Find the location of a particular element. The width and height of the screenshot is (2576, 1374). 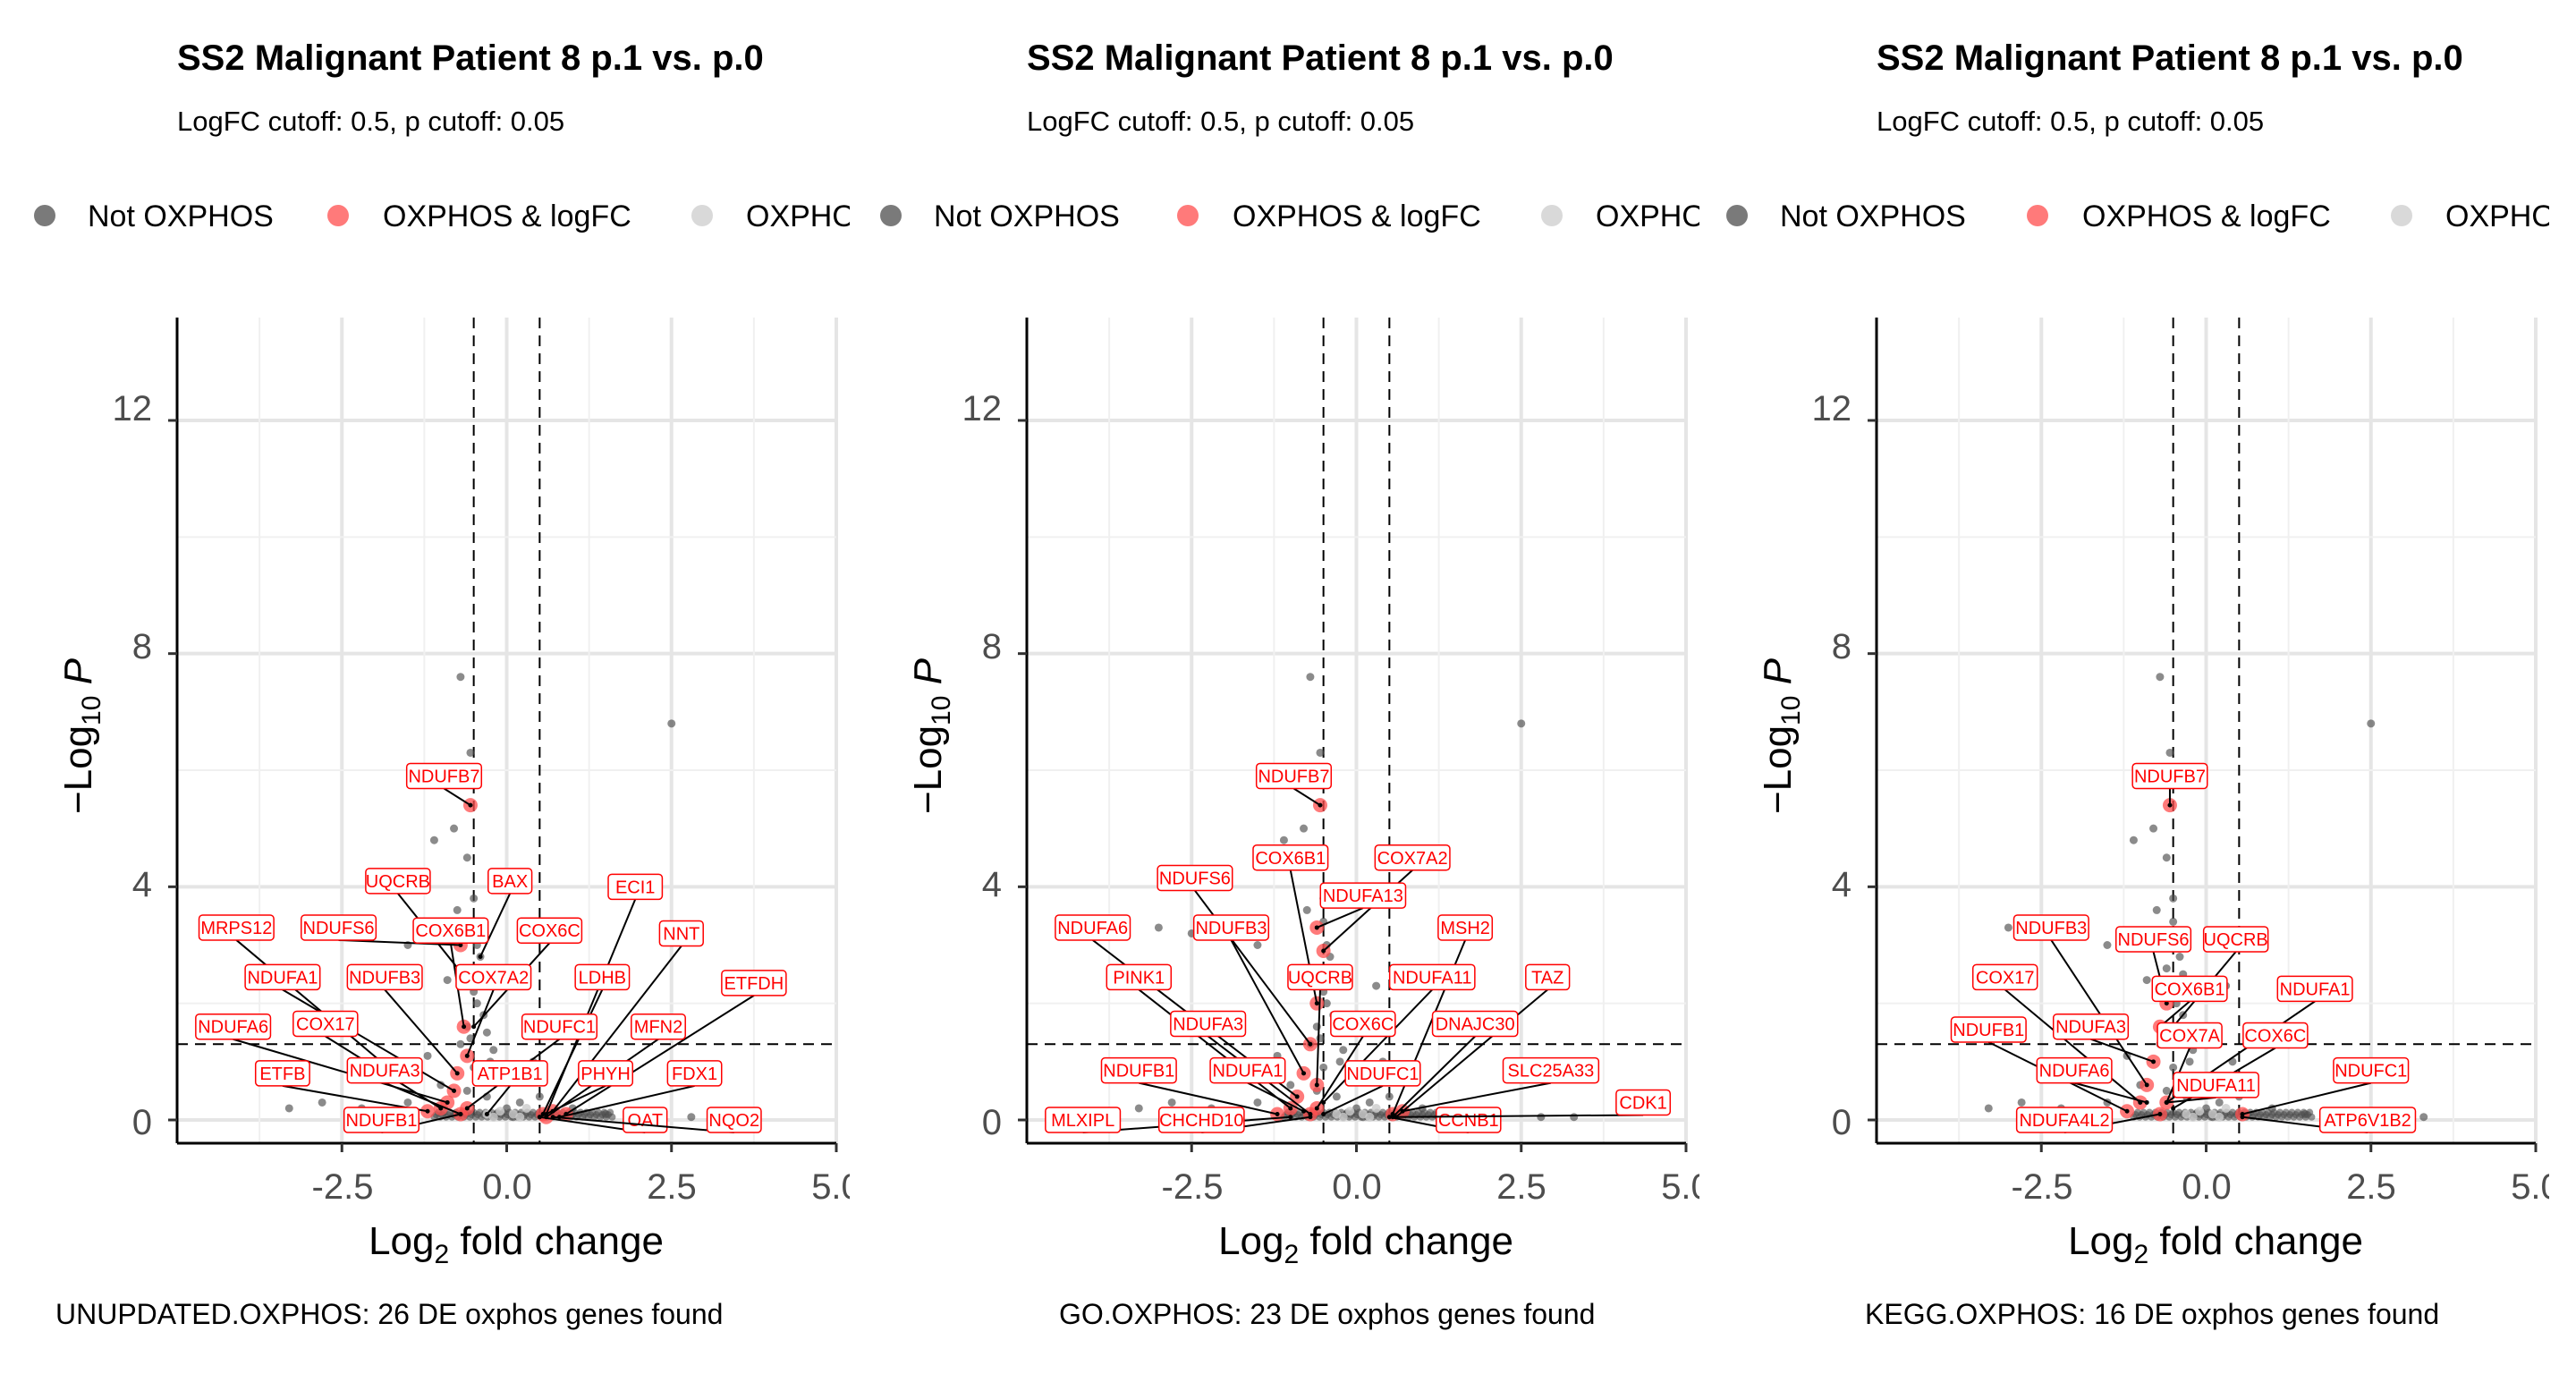

legend-oxphos-label: OXPHOS is located at coordinates (2497, 216).